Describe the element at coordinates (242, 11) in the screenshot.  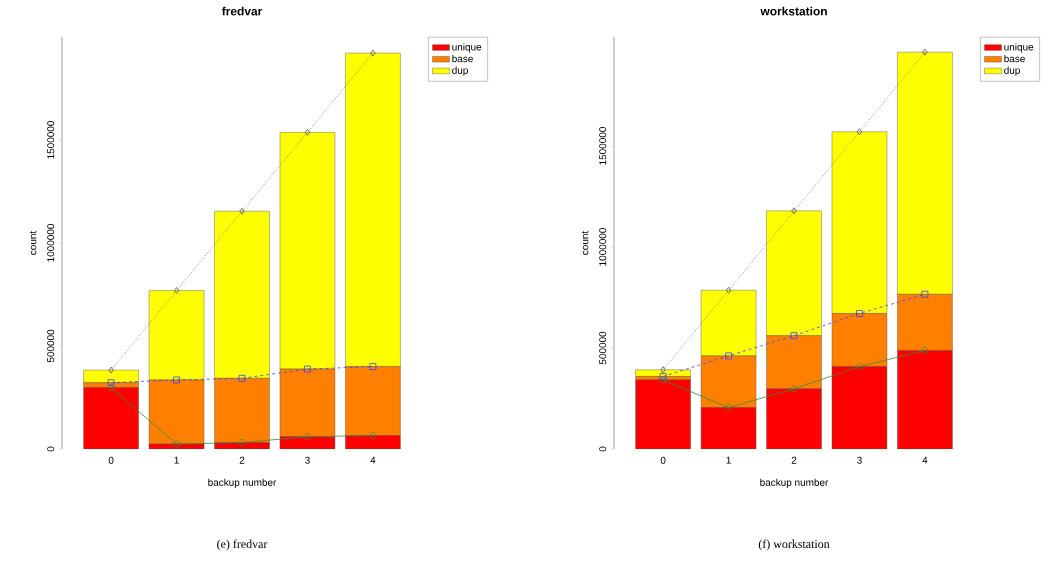
I see `chart-title: fredvar` at that location.